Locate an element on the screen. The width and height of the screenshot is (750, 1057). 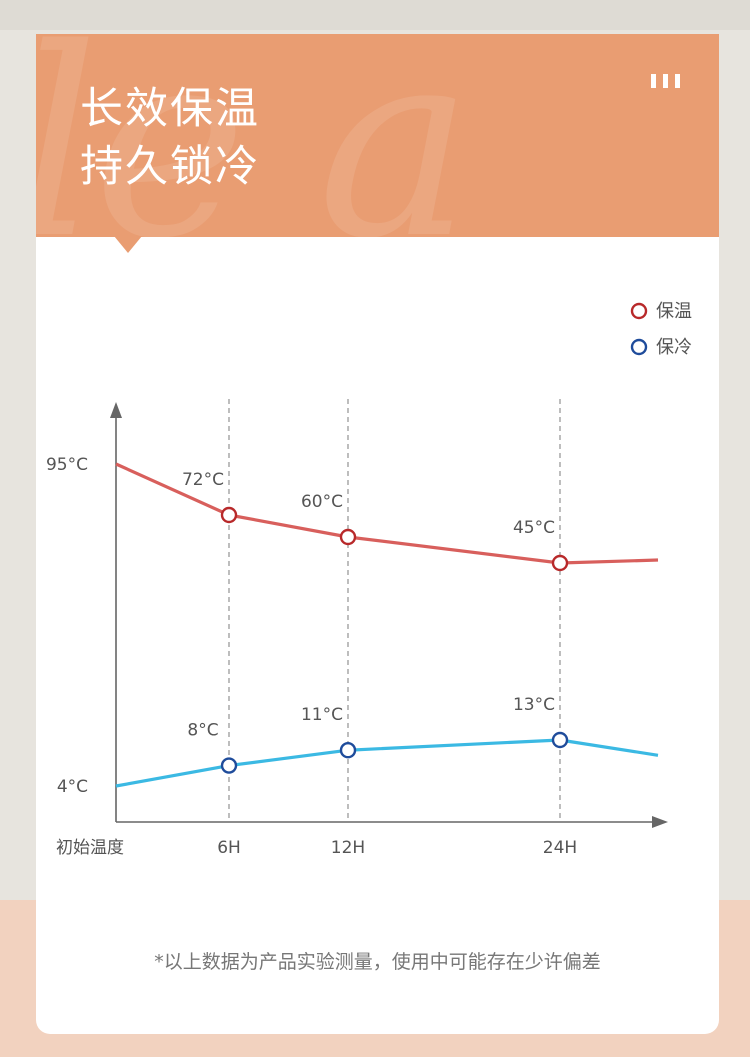
data-point-warm-12H is located at coordinates (348, 537).